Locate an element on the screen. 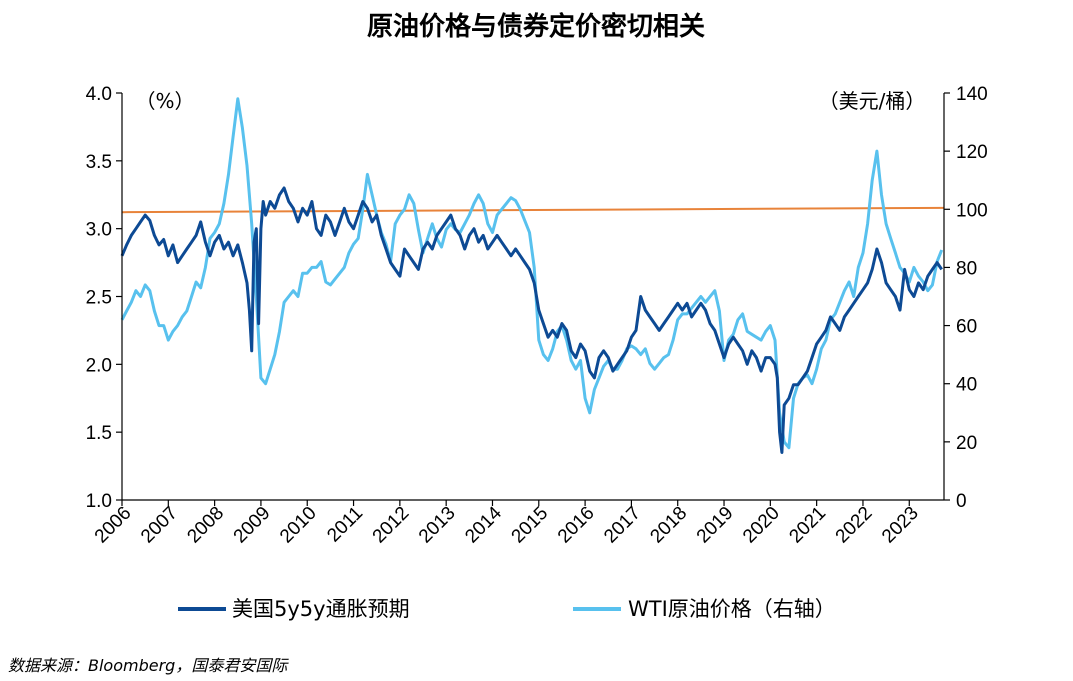 Image resolution: width=1073 pixels, height=681 pixels. left-tick-label: 1.5 is located at coordinates (99, 433).